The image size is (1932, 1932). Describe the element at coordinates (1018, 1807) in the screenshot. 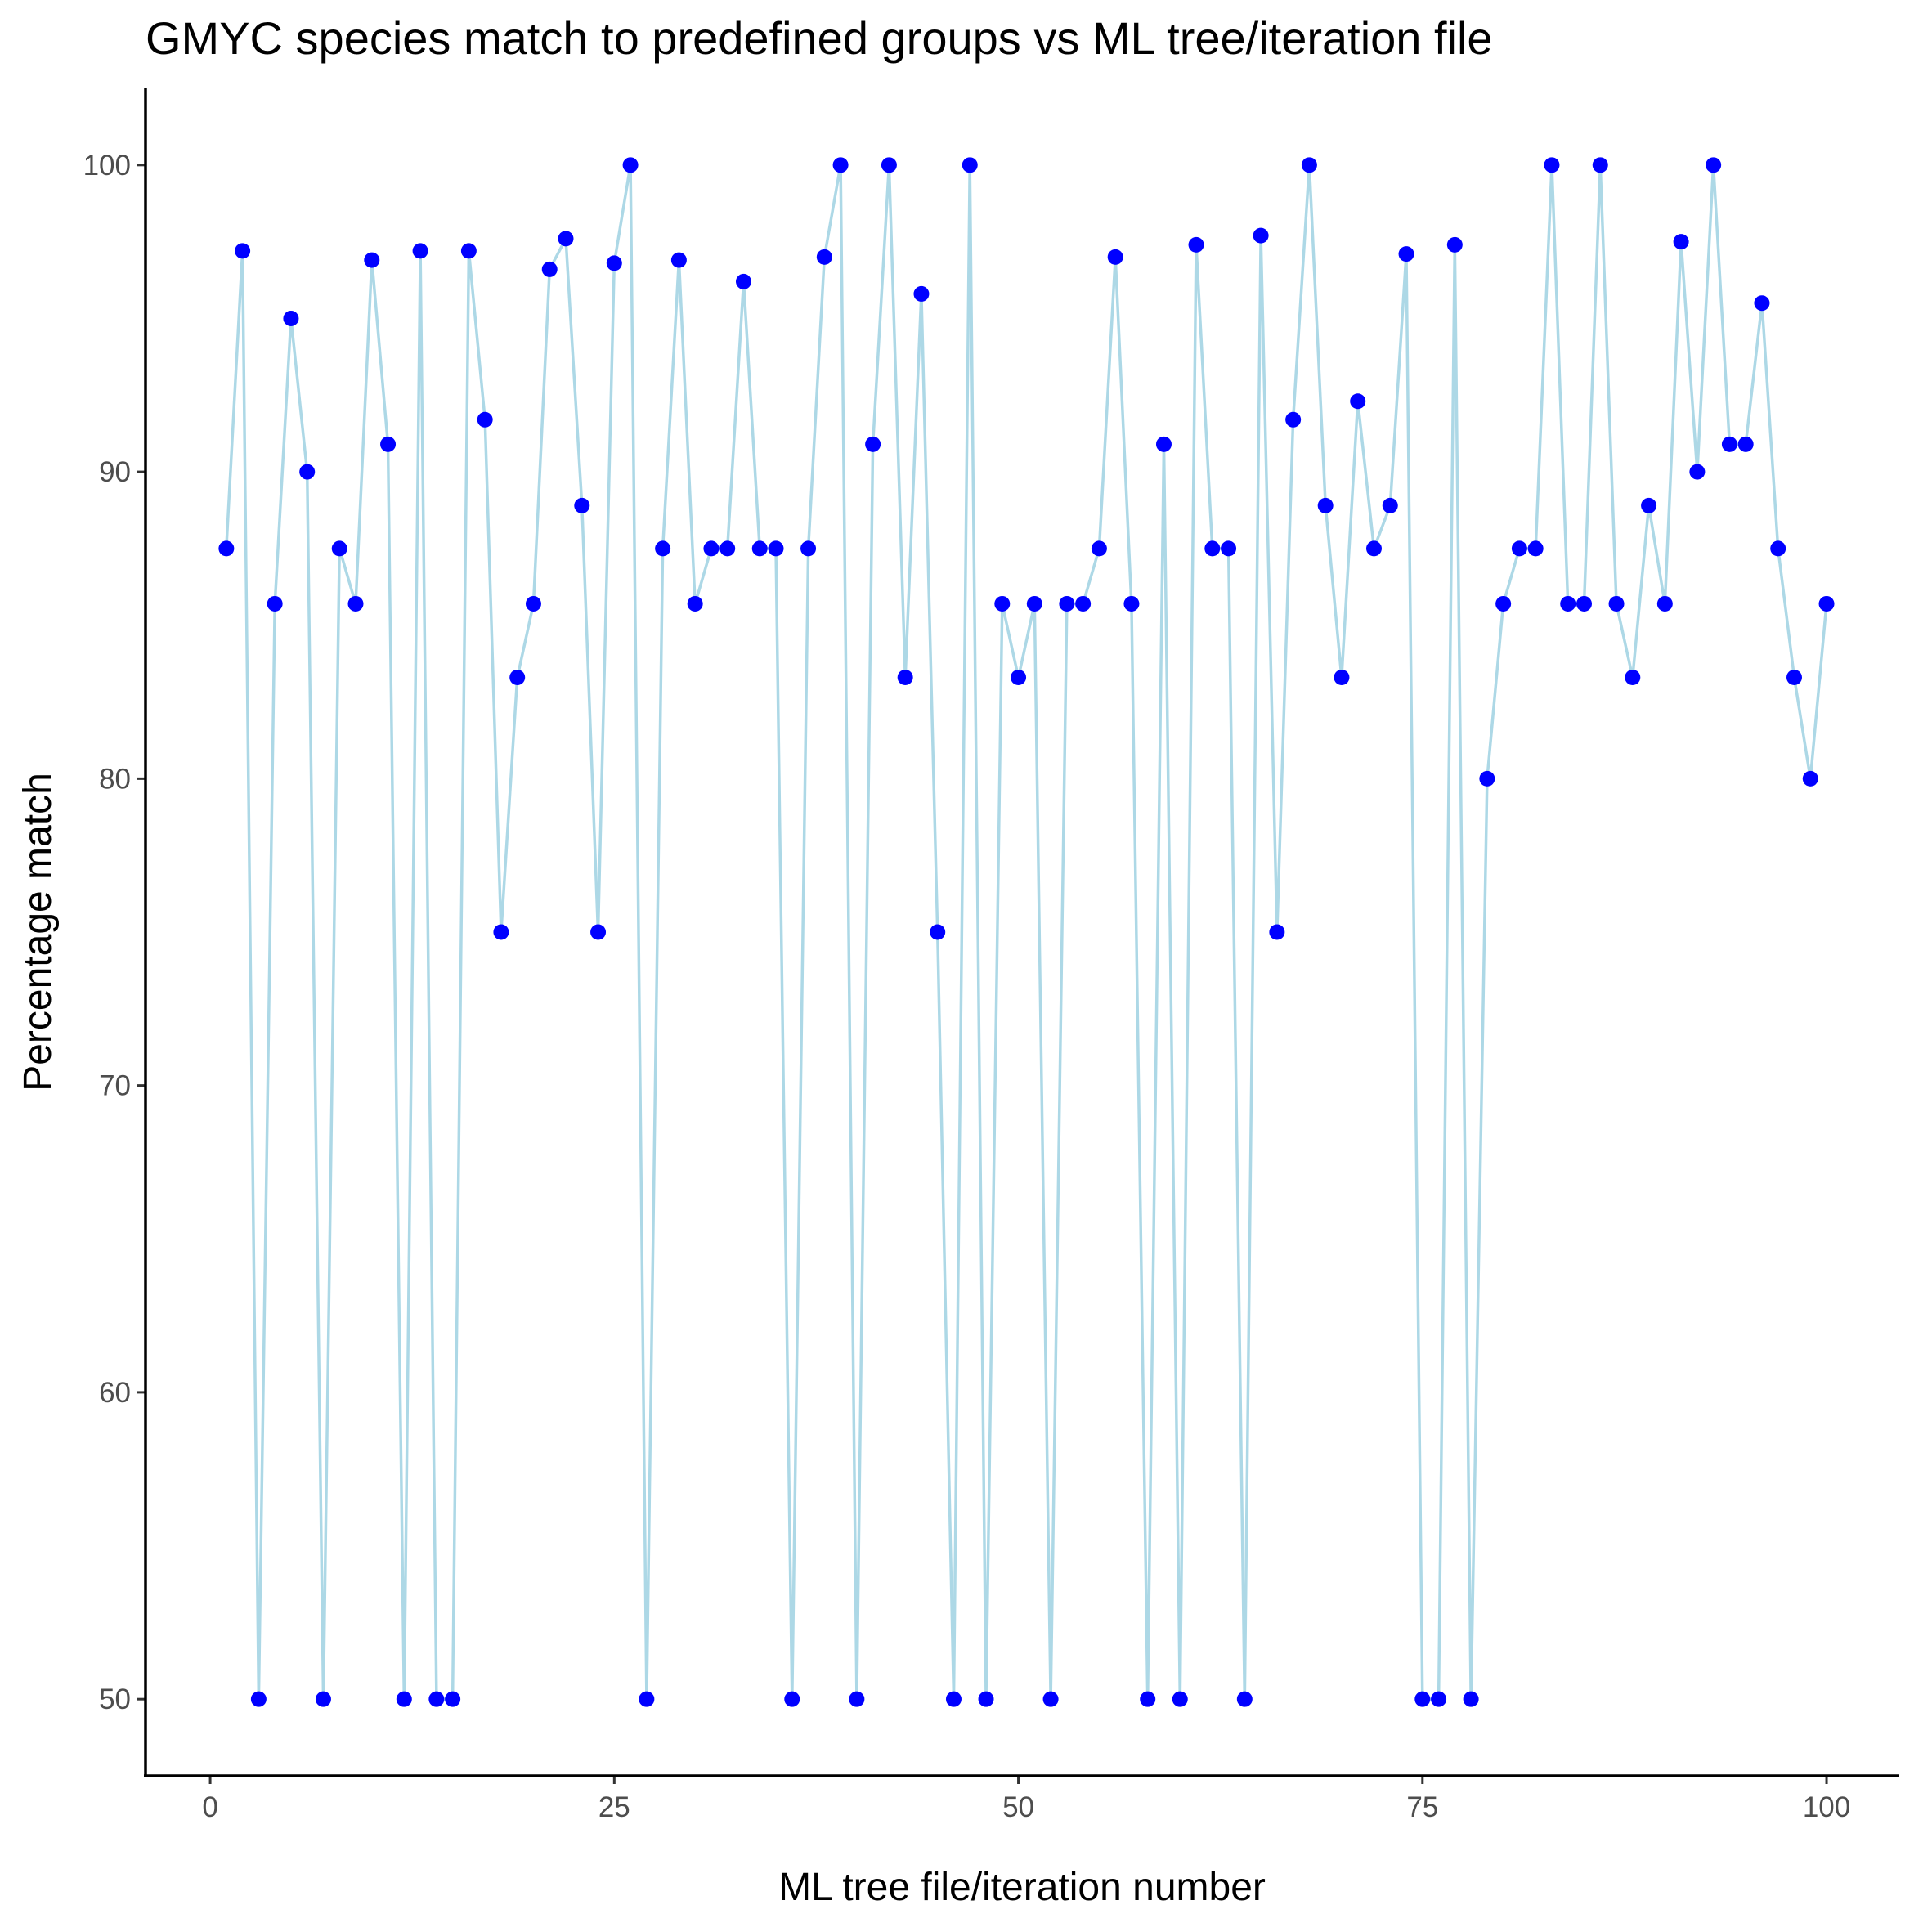

I see `x-tick-label: 50` at that location.